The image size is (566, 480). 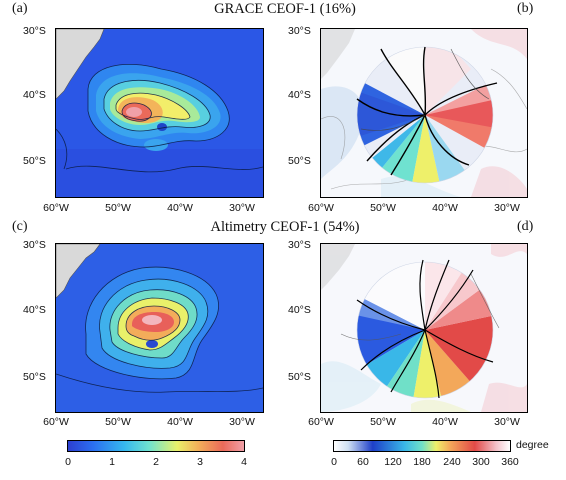 I want to click on altimetry-title: Altimetry CEOF-1 (54%), so click(x=285, y=227).